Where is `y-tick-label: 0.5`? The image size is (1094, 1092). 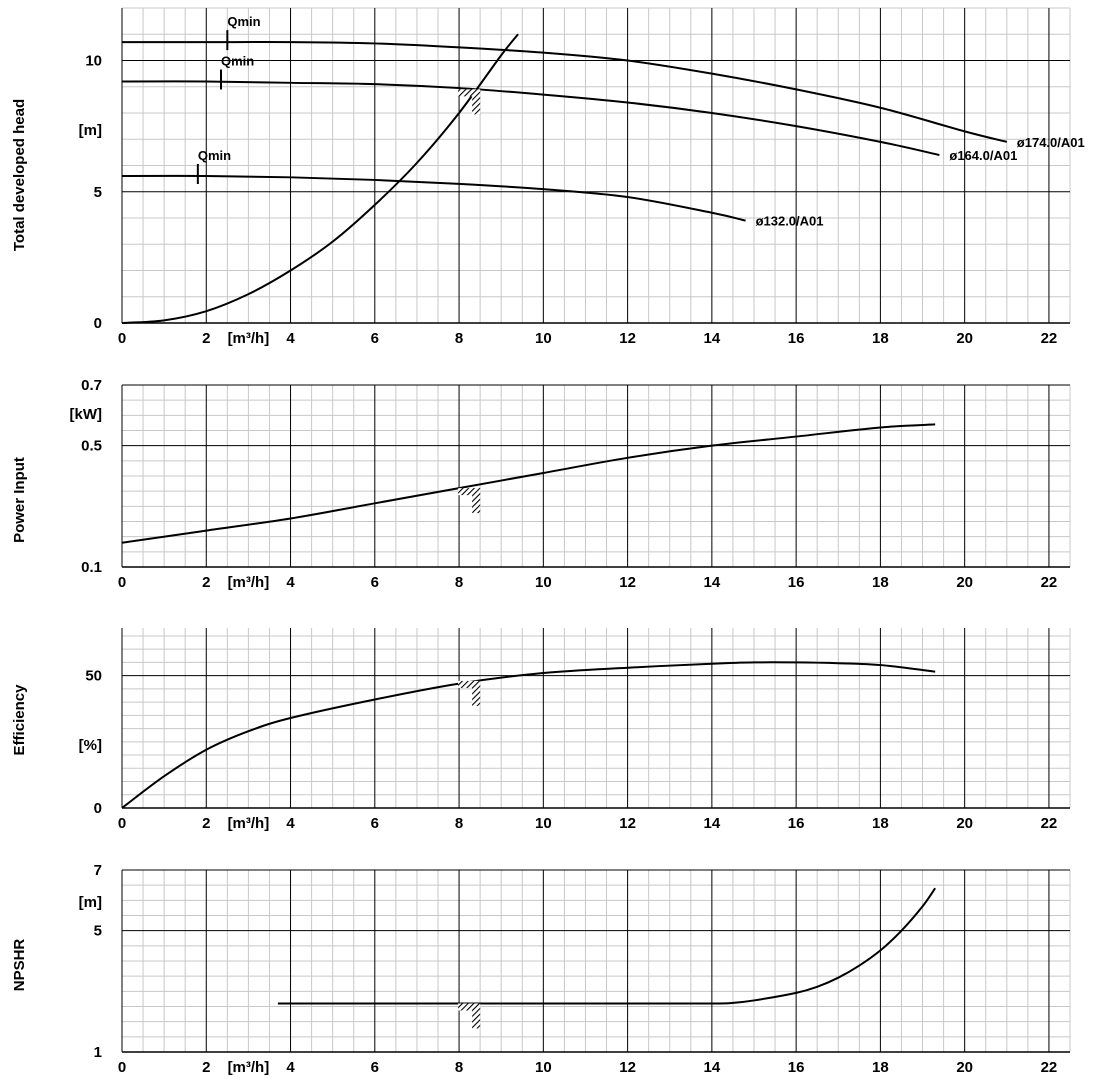
y-tick-label: 0.5 is located at coordinates (91, 446).